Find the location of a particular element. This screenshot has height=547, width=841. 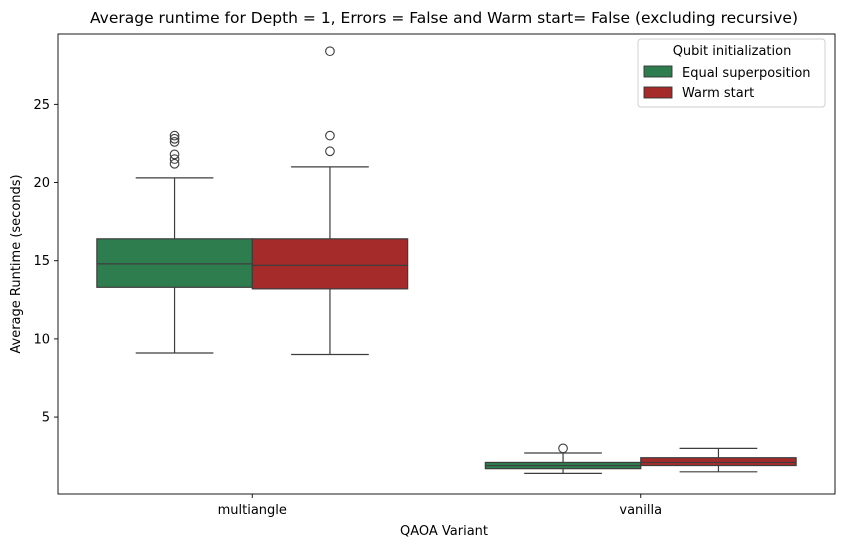

box-vanilla-warm-start is located at coordinates (718, 462).